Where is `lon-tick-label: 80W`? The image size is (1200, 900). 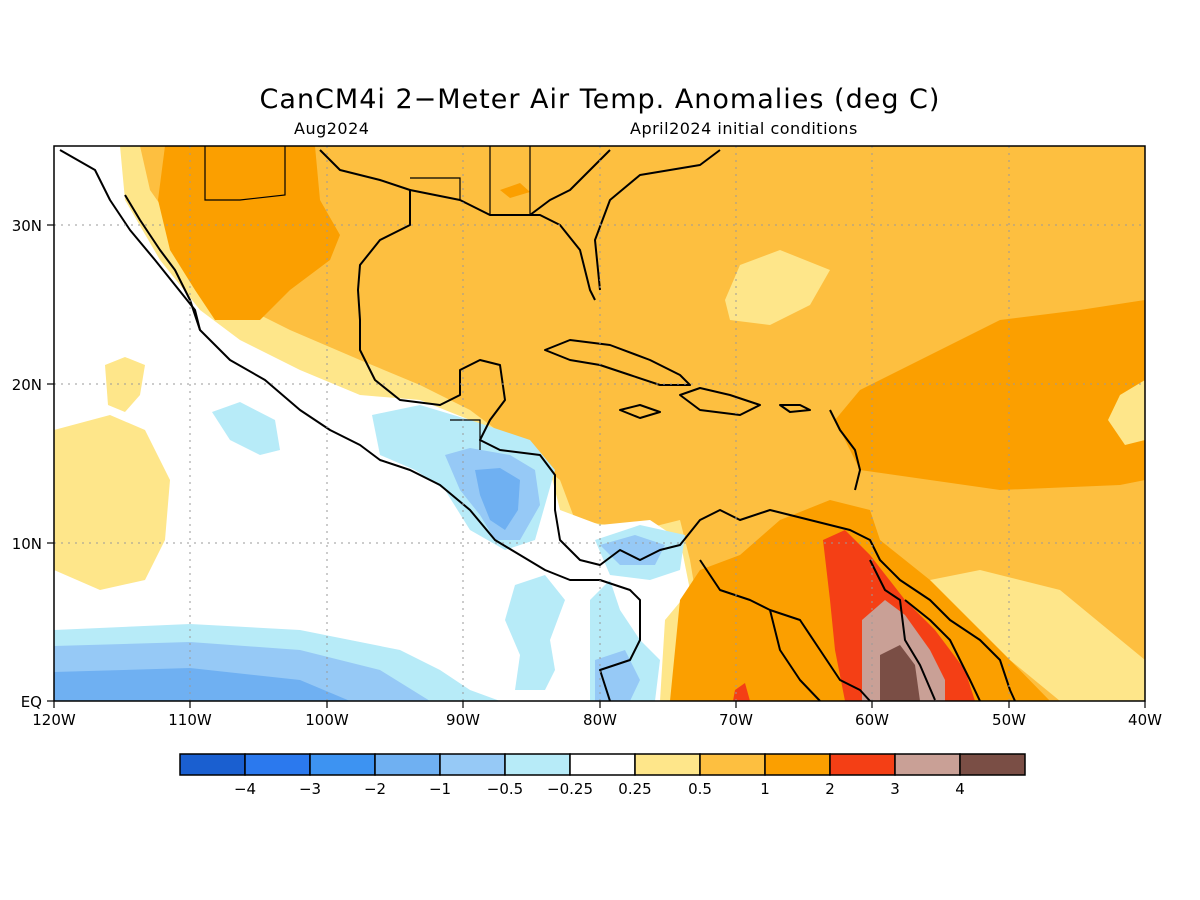 lon-tick-label: 80W is located at coordinates (600, 720).